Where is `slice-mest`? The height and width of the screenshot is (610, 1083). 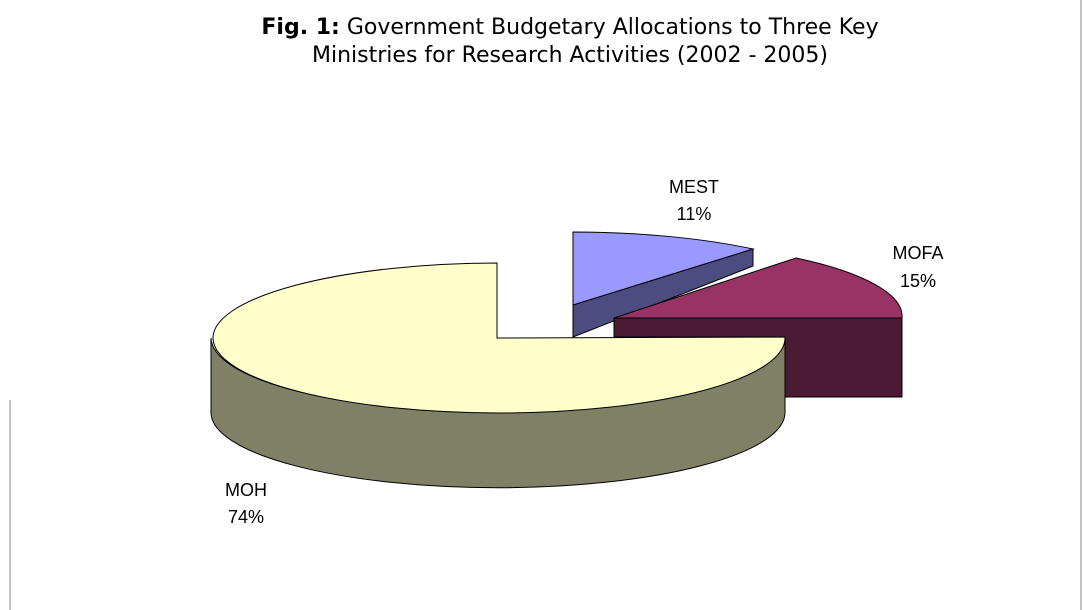
slice-mest is located at coordinates (663, 284).